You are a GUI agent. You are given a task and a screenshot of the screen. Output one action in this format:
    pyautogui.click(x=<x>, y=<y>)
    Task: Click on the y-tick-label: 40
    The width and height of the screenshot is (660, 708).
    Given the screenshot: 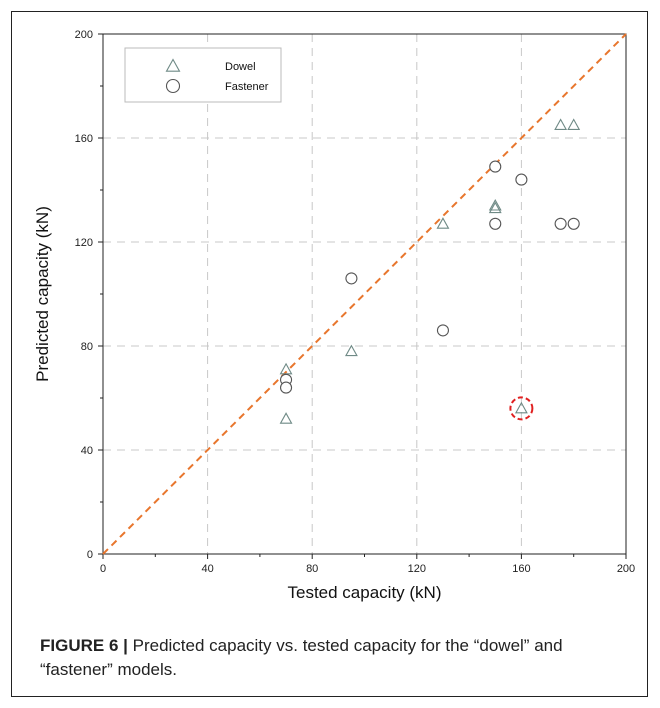 What is the action you would take?
    pyautogui.click(x=87, y=451)
    